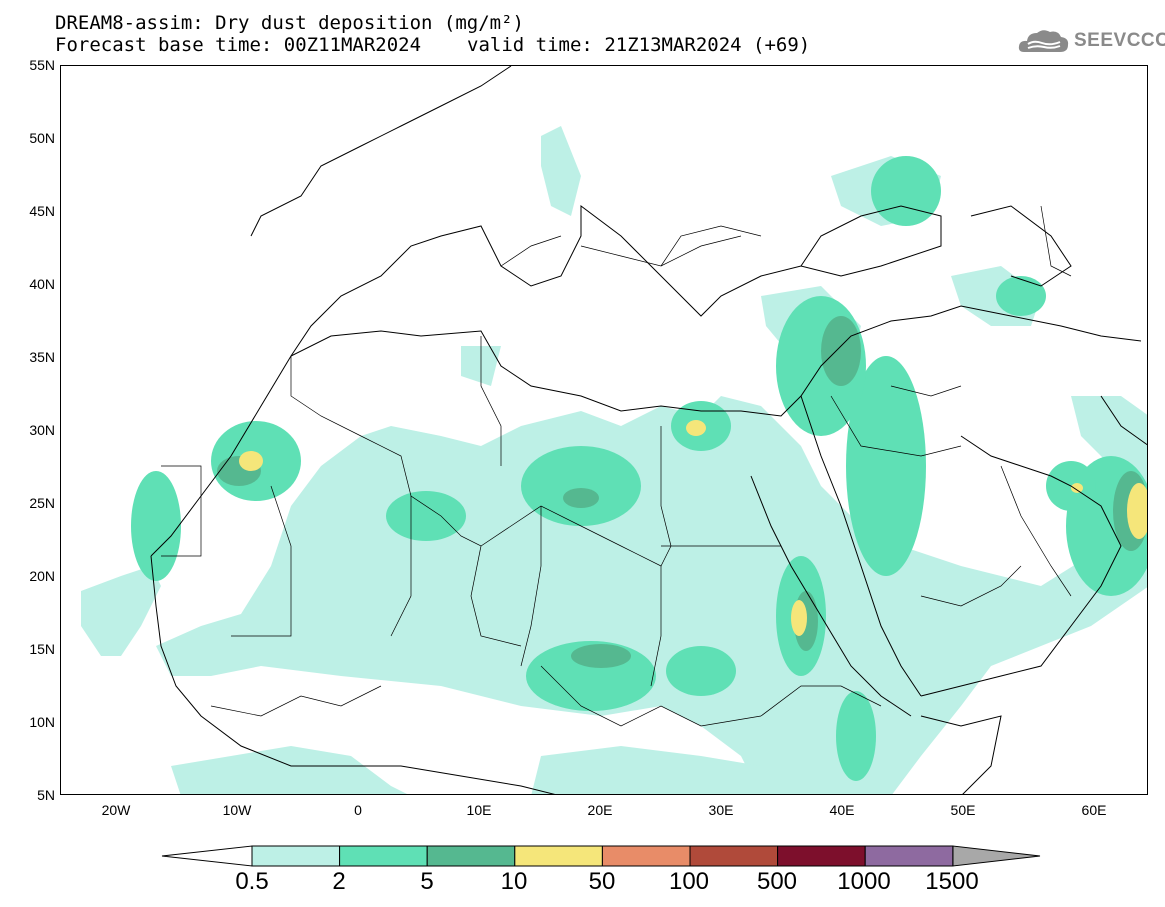 Image resolution: width=1165 pixels, height=907 pixels. I want to click on lon-tick-label: 60E, so click(1094, 810).